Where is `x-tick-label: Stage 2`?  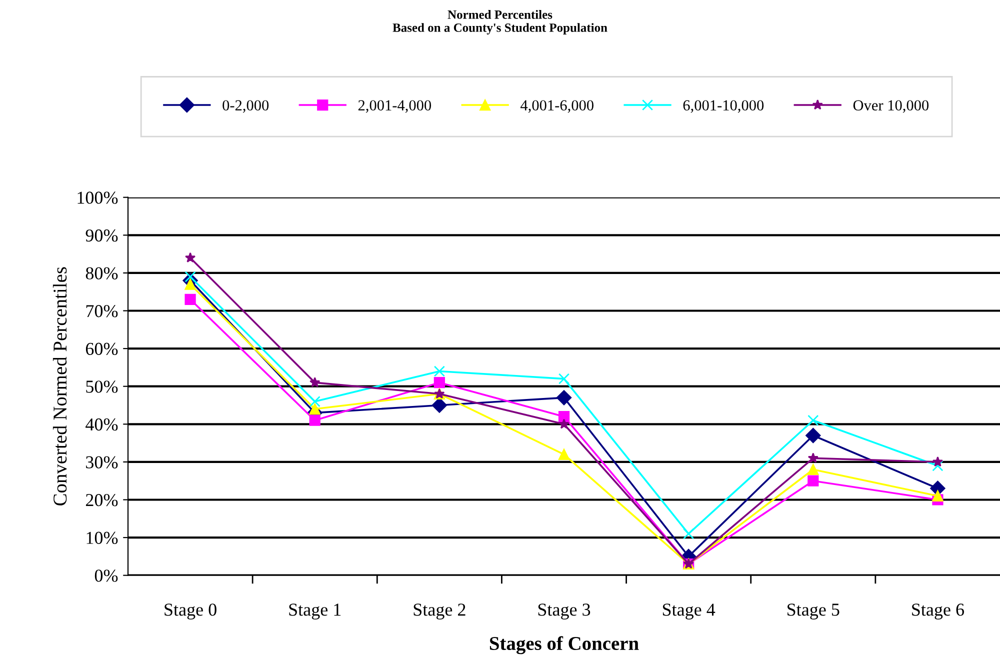
x-tick-label: Stage 2 is located at coordinates (440, 612).